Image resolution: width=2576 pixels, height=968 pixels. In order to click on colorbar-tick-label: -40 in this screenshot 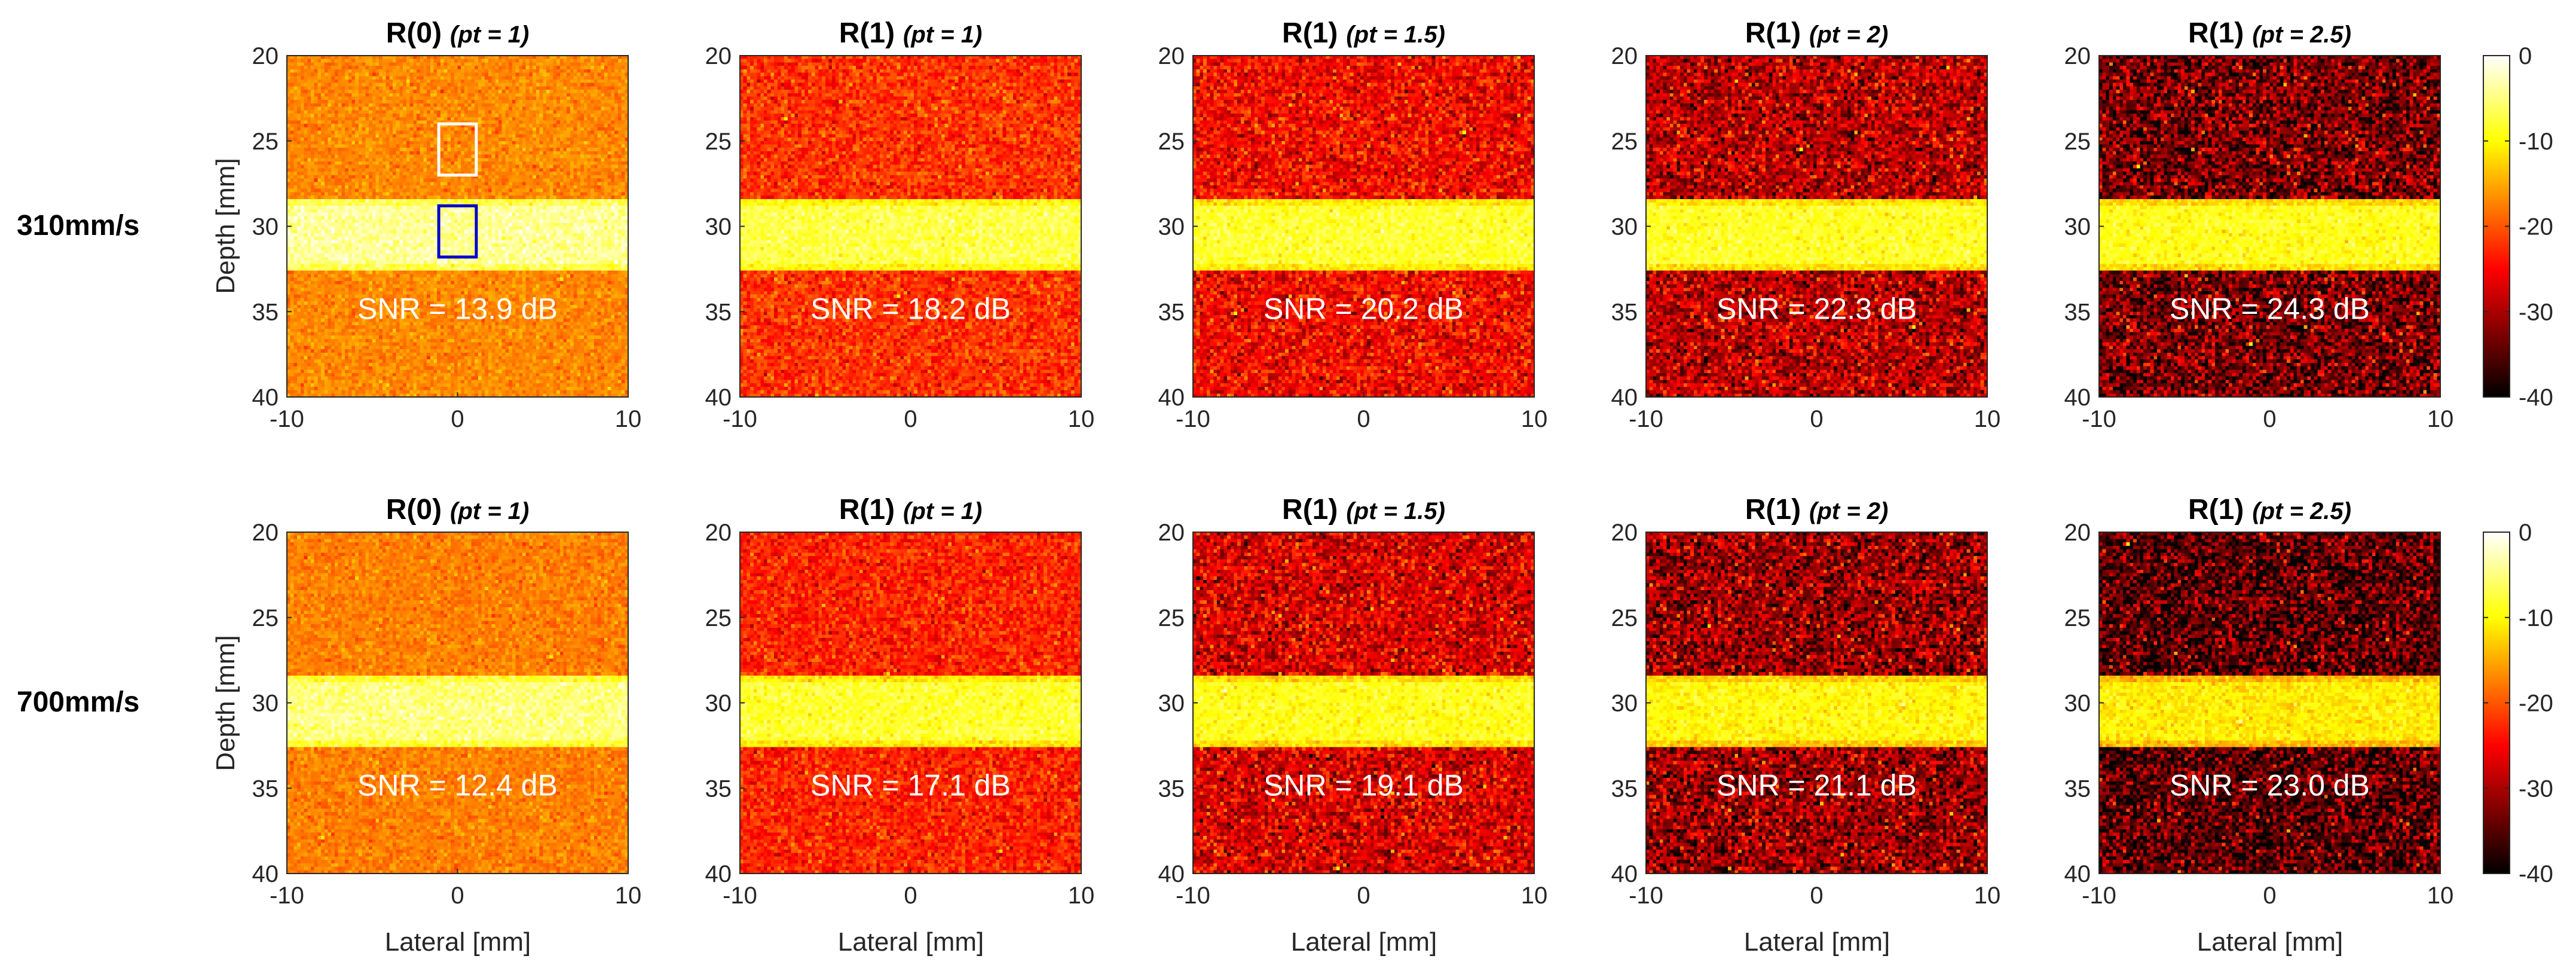, I will do `click(2536, 397)`.